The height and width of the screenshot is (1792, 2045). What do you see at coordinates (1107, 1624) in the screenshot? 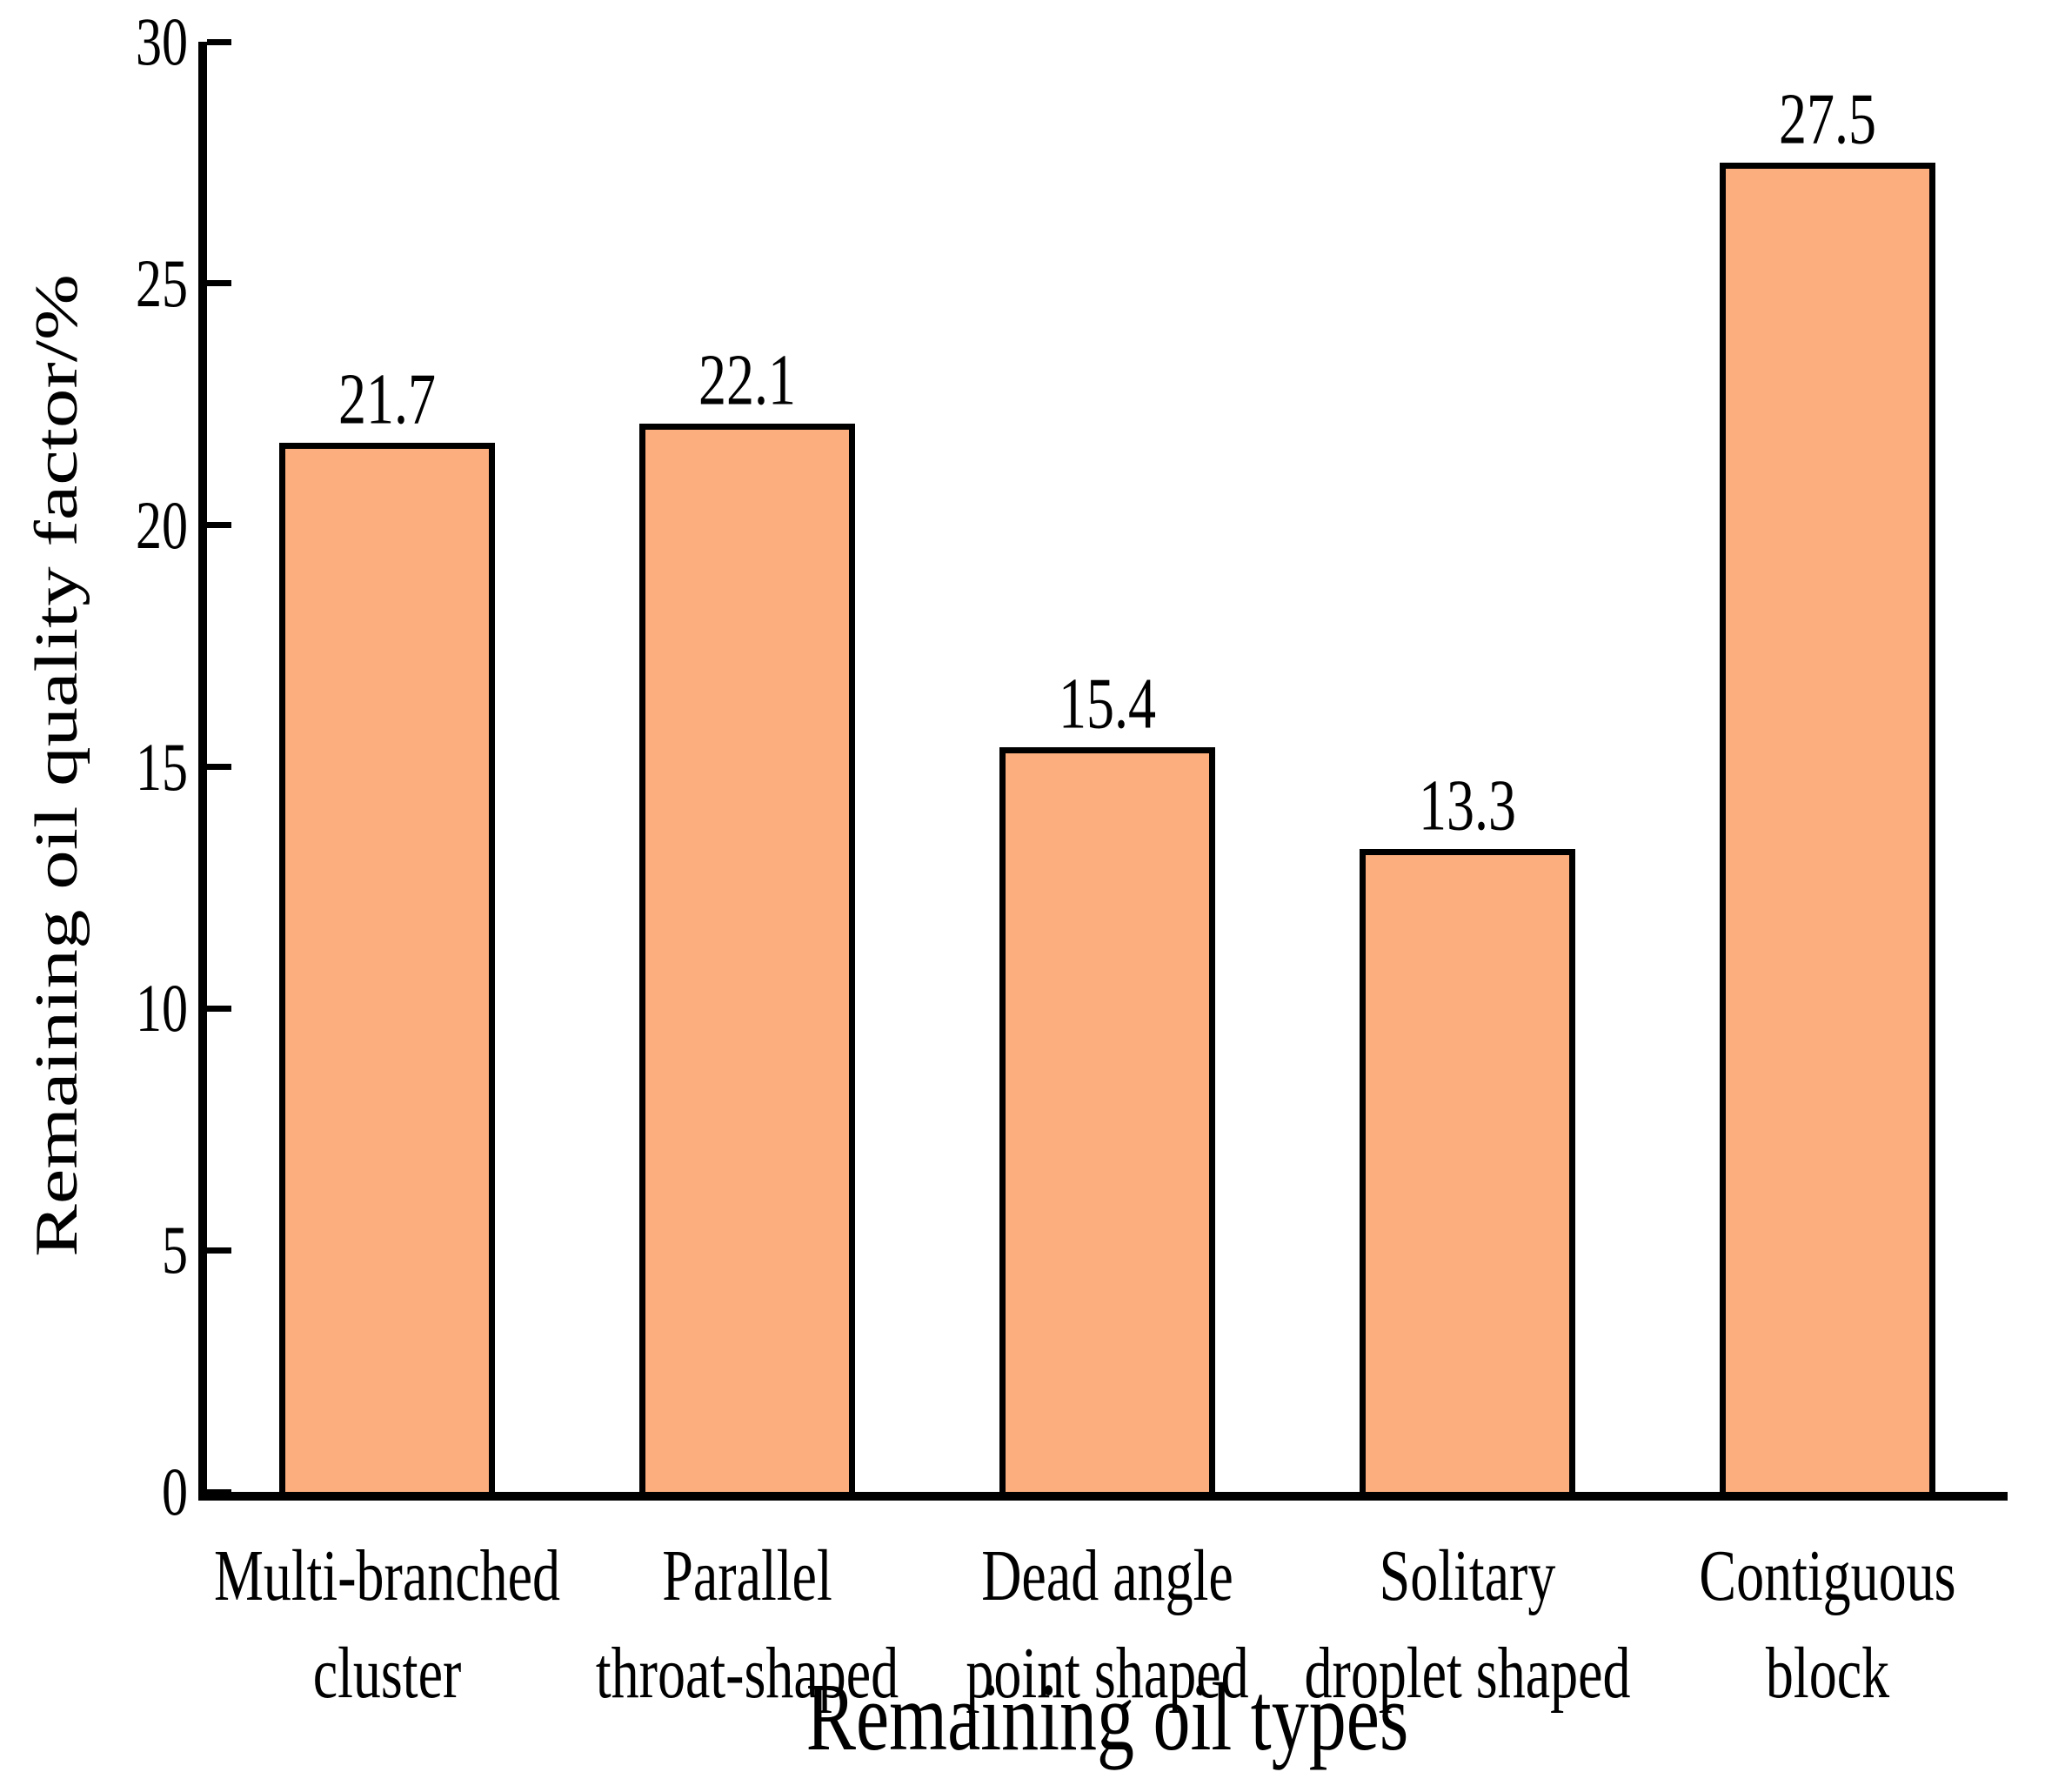
I see `x-category-label: Dead angle point shaped` at bounding box center [1107, 1624].